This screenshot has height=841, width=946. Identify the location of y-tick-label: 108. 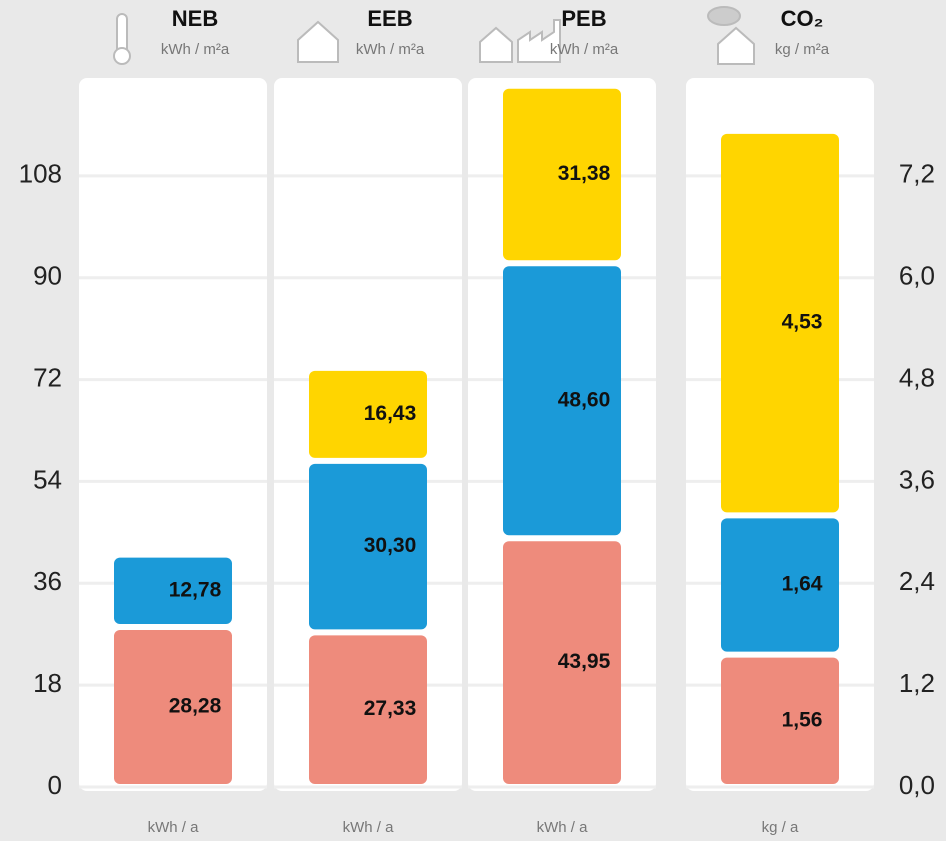
(40, 174).